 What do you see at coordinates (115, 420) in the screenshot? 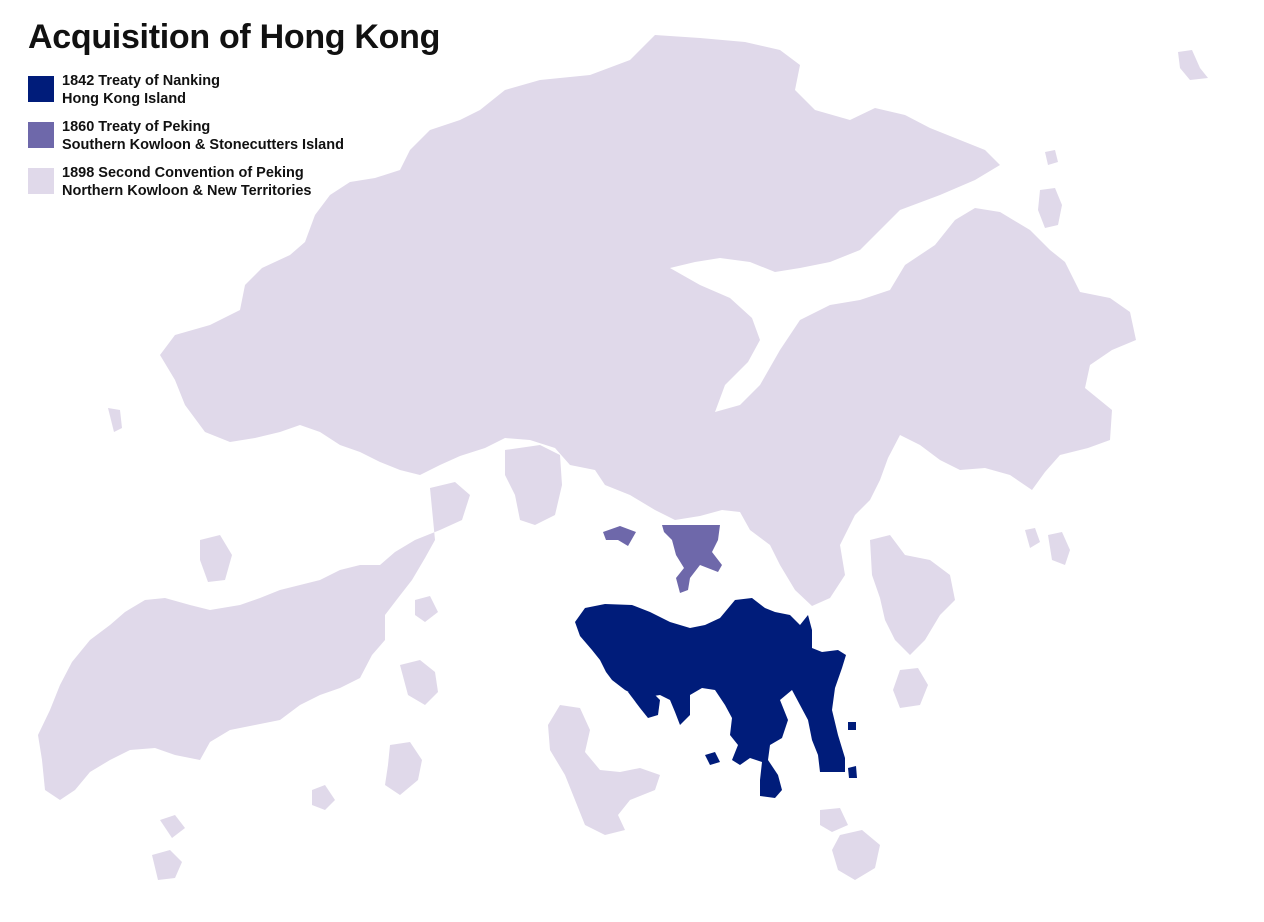
I see `small-island-i` at bounding box center [115, 420].